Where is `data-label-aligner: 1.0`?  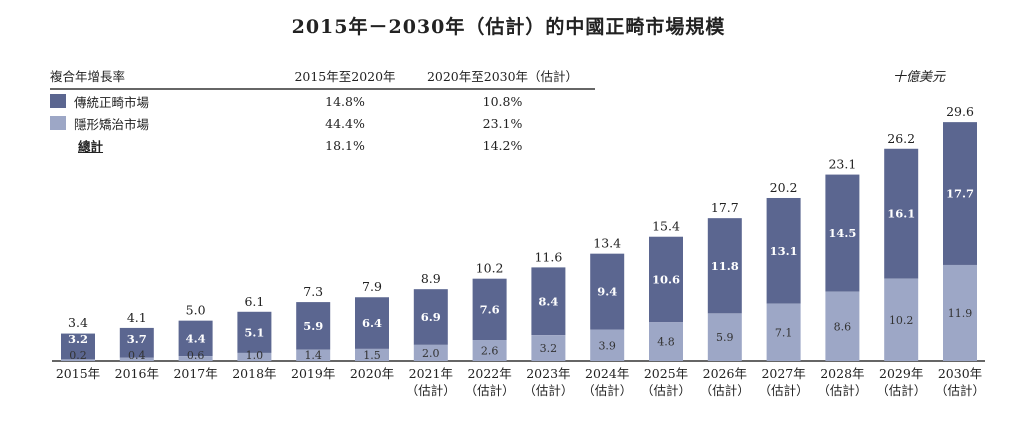 data-label-aligner: 1.0 is located at coordinates (255, 355).